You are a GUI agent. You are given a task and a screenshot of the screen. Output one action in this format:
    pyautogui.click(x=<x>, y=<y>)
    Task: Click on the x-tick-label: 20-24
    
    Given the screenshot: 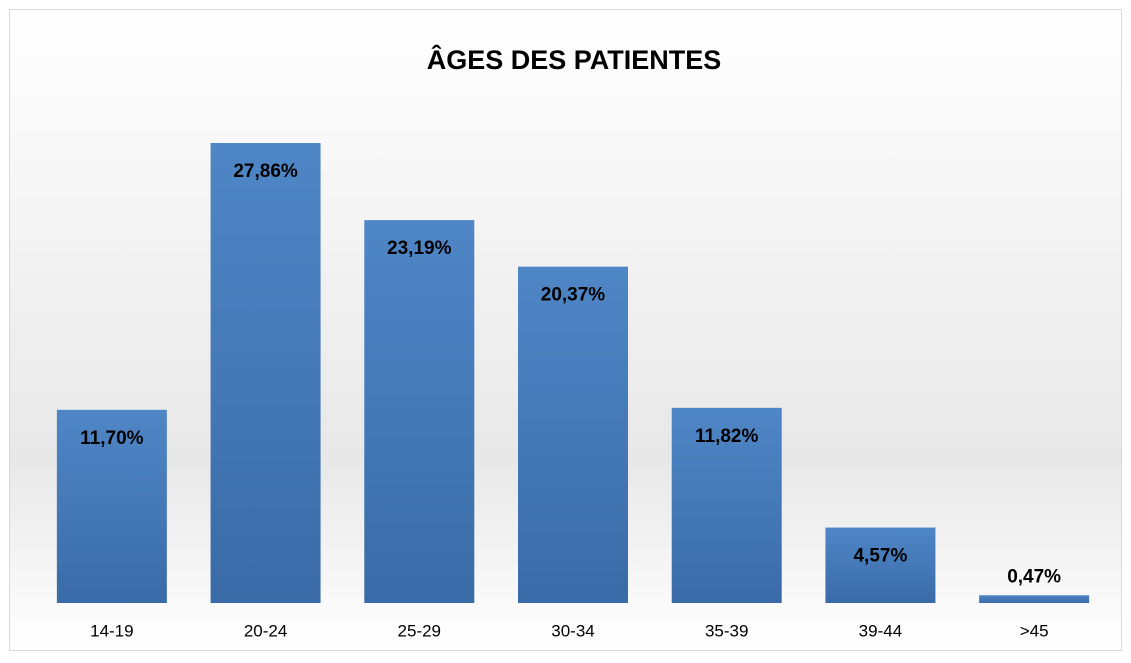 What is the action you would take?
    pyautogui.click(x=265, y=630)
    